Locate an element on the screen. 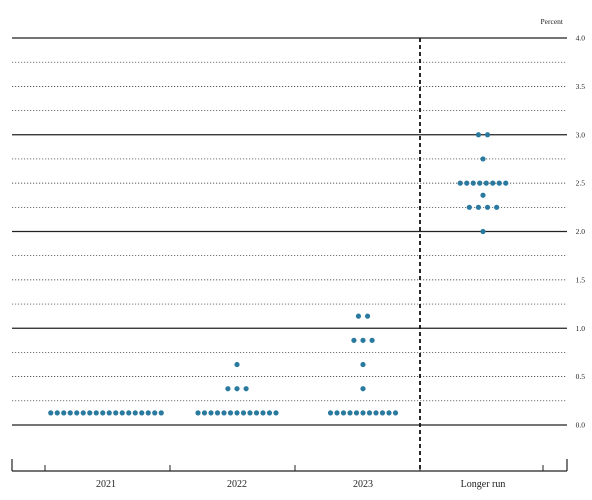 This screenshot has height=500, width=592. y-tick-label: 3.0 is located at coordinates (581, 134).